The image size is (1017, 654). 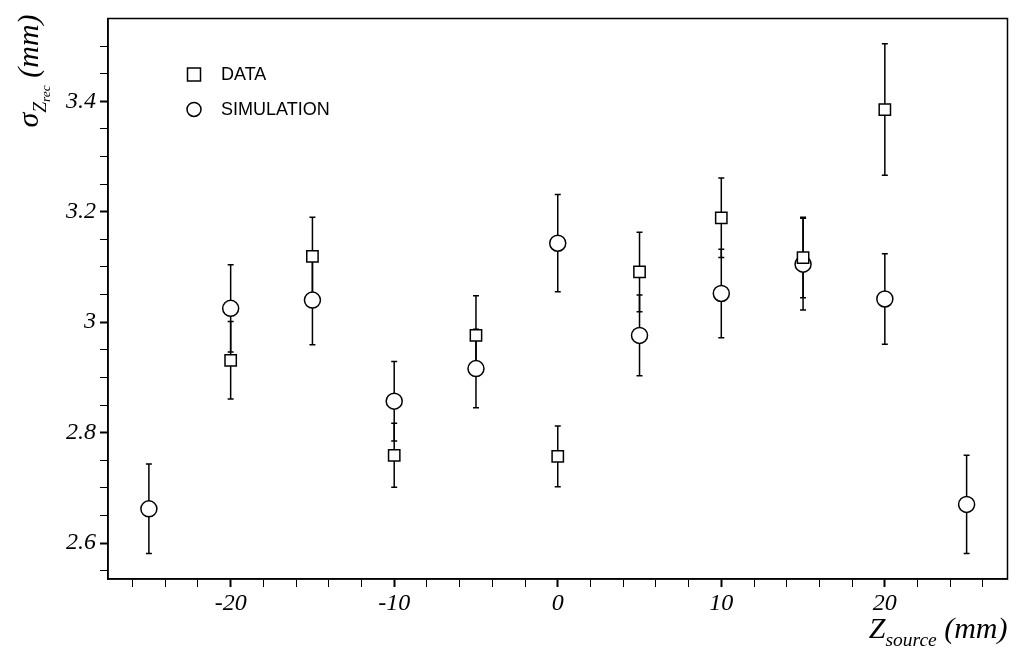 What do you see at coordinates (884, 601) in the screenshot?
I see `x-tick-label: 20` at bounding box center [884, 601].